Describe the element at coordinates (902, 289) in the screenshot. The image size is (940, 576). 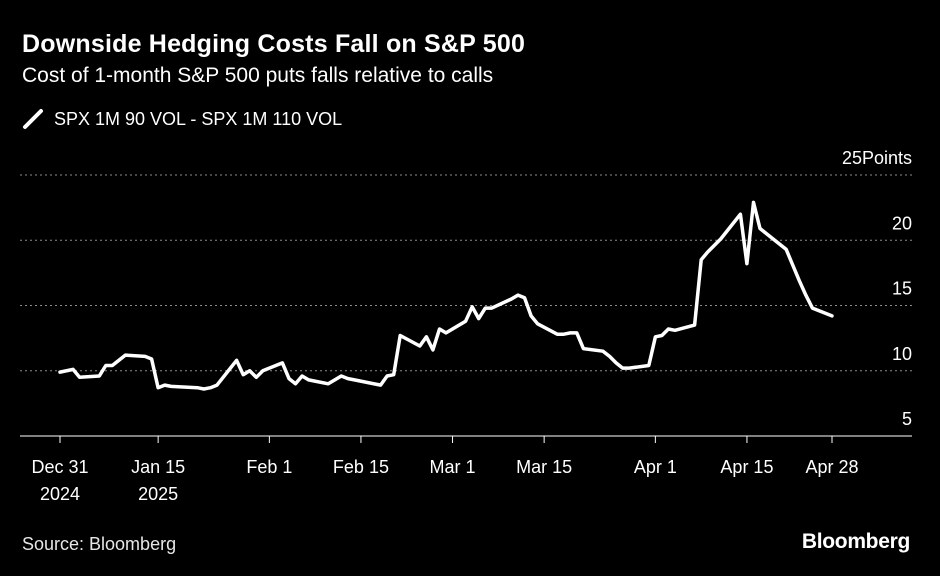
I see `y-tick-label: 15` at that location.